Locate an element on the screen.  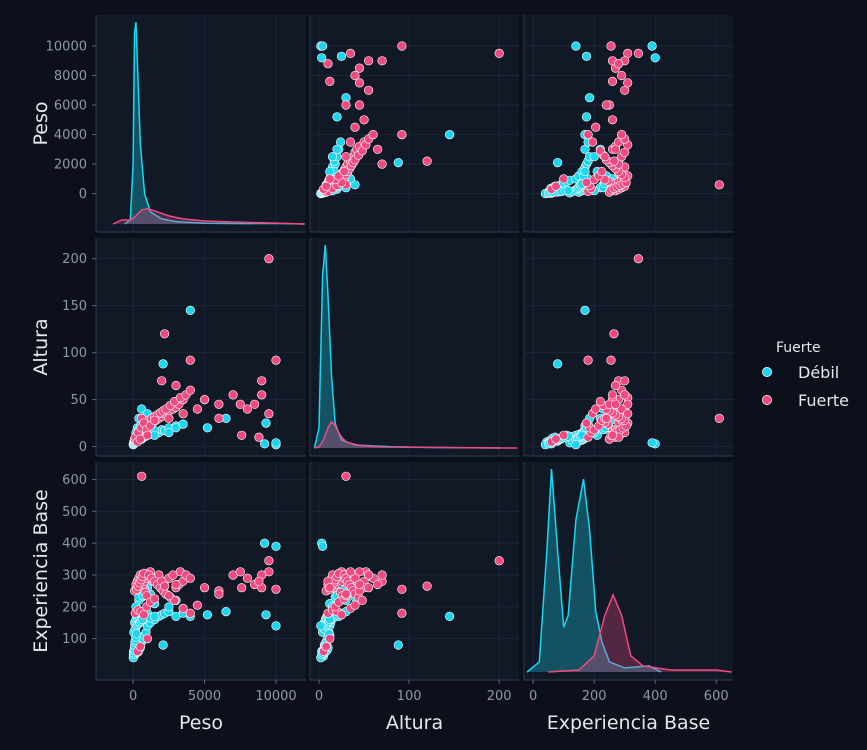
kde-fill-fuerte is located at coordinates (416, 434).